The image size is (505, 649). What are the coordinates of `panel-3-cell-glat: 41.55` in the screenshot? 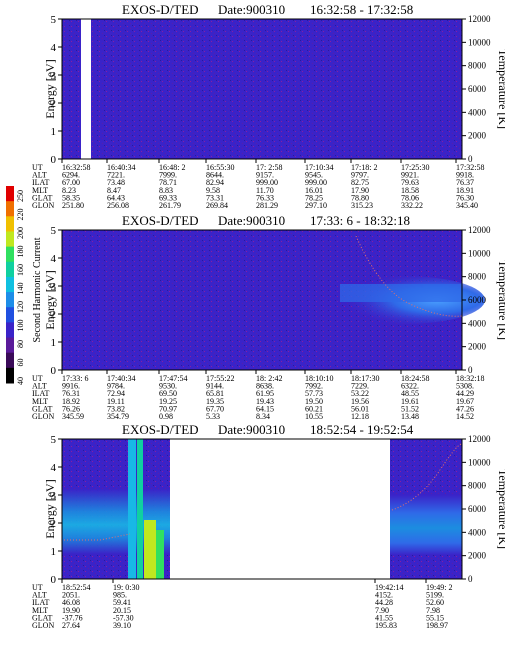 It's located at (384, 617).